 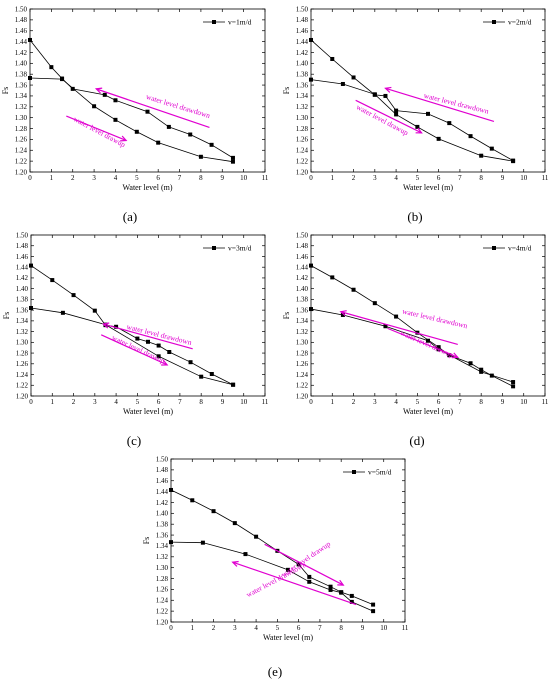 What do you see at coordinates (73, 178) in the screenshot?
I see `x-tick-label: 2` at bounding box center [73, 178].